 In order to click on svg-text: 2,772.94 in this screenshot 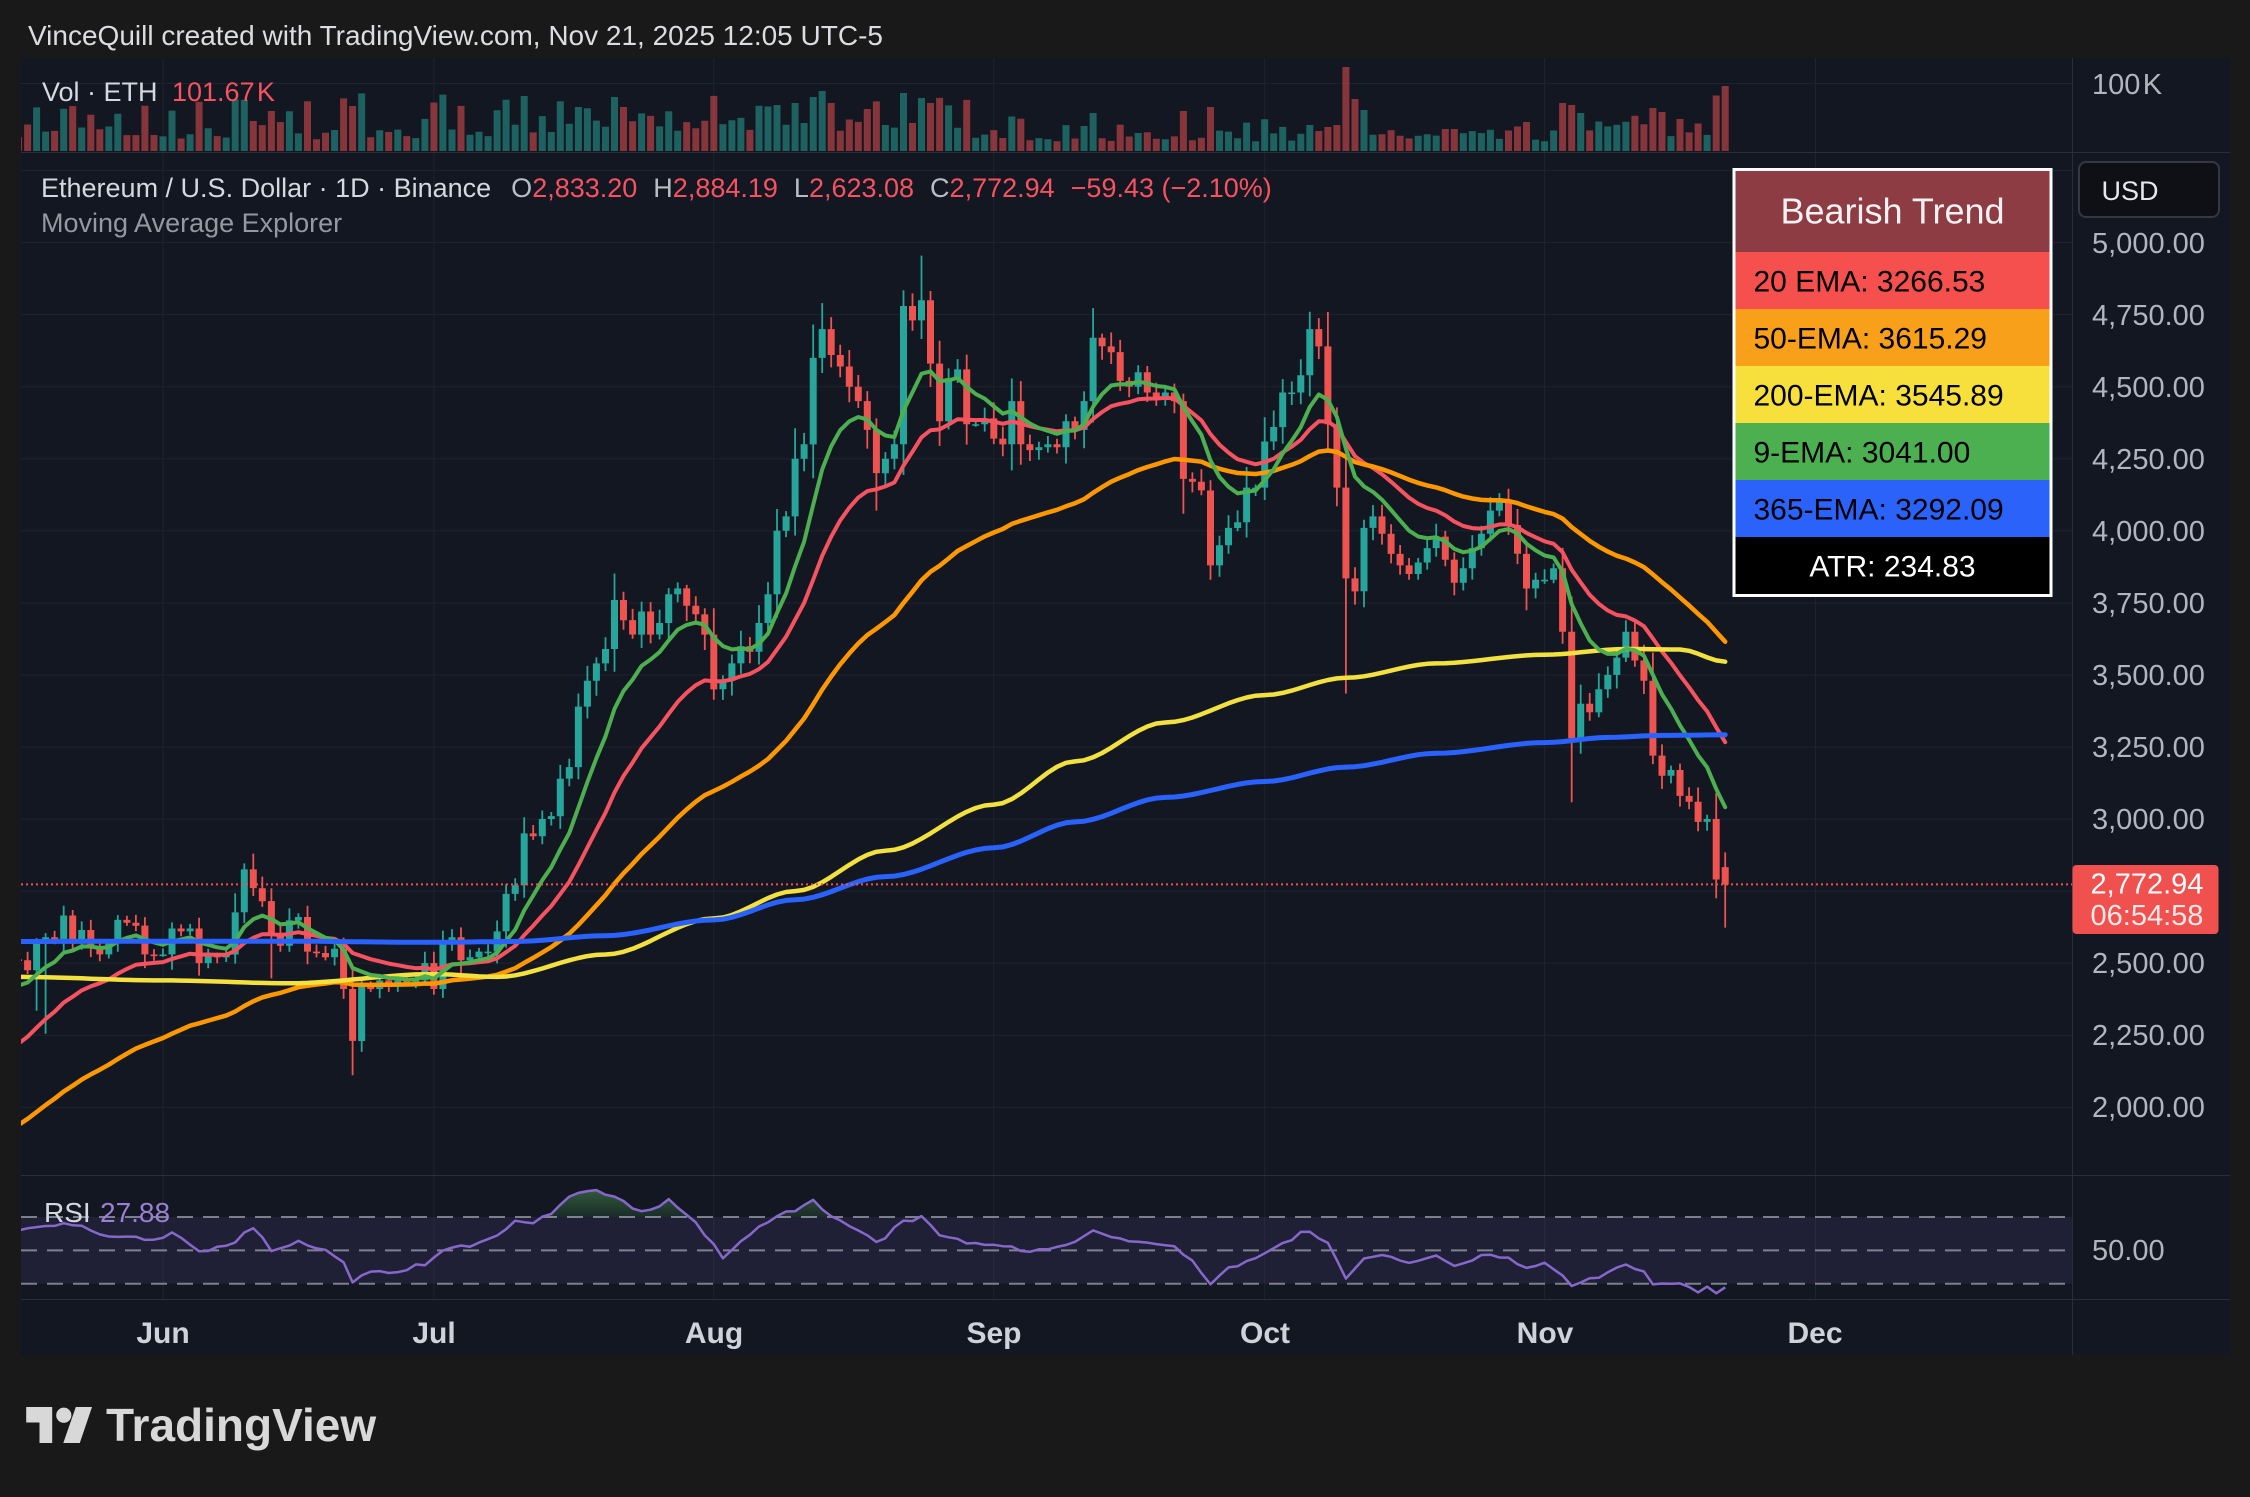, I will do `click(2147, 885)`.